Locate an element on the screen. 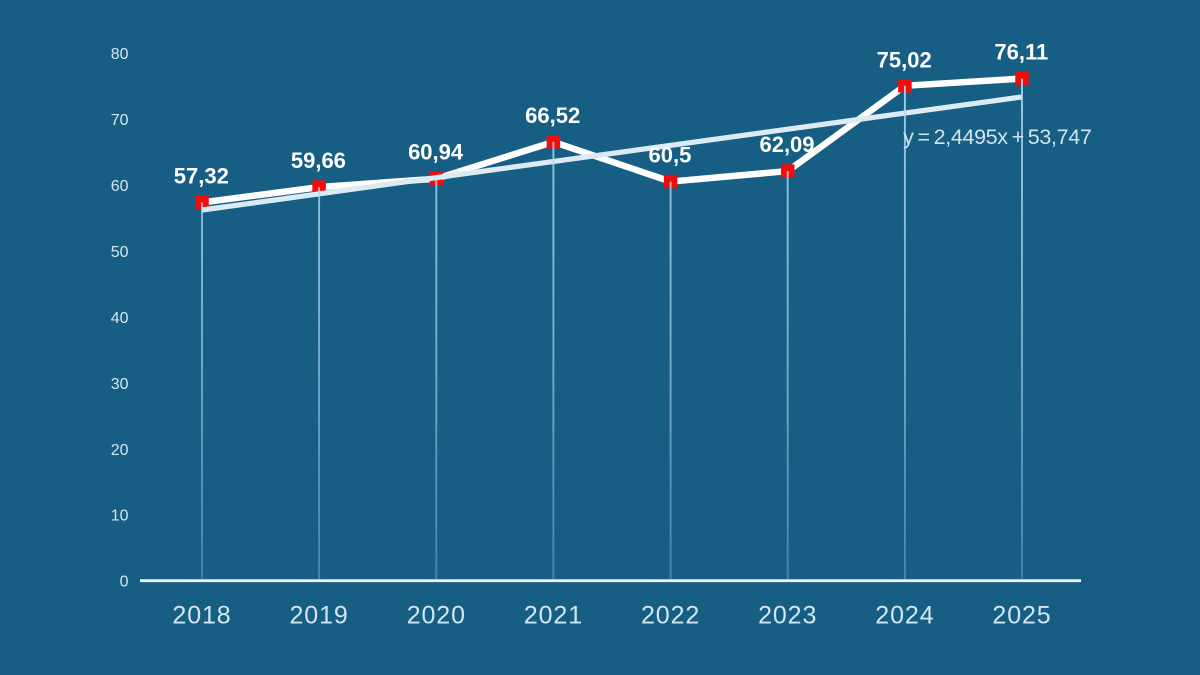 This screenshot has width=1200, height=675. svg-text: 2019 is located at coordinates (318, 616).